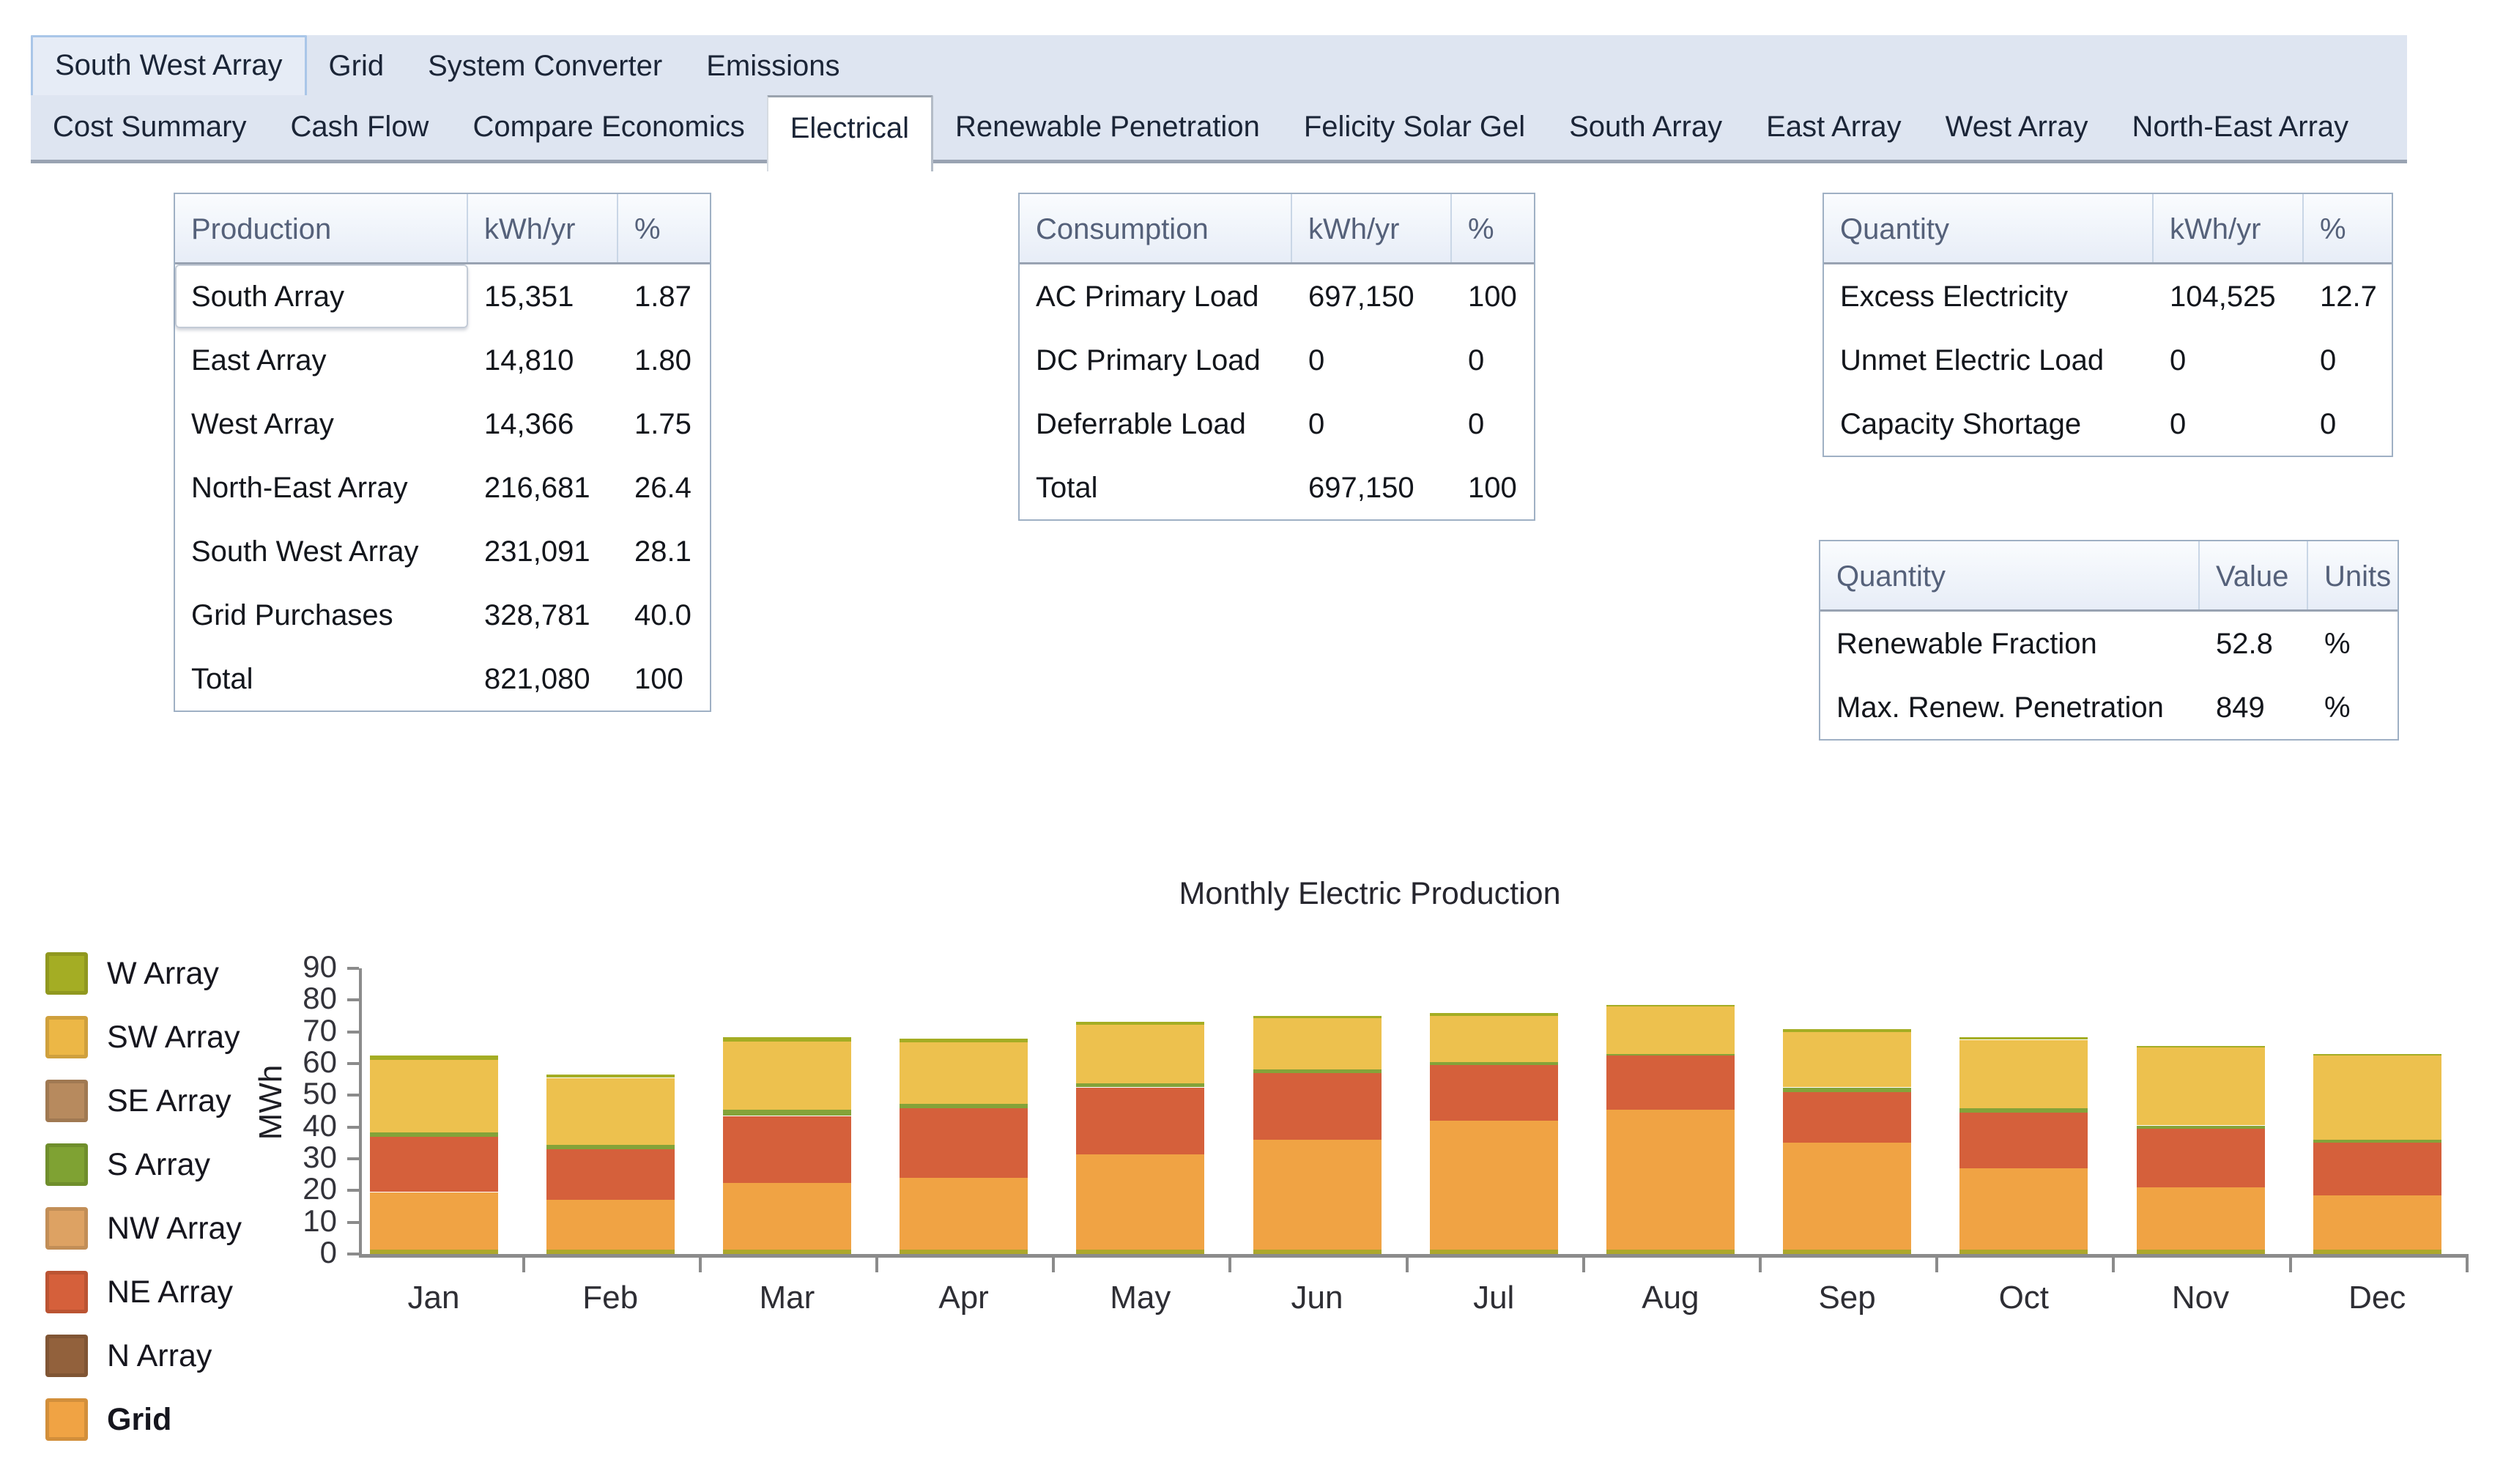 This screenshot has height=1484, width=2503. What do you see at coordinates (964, 1106) in the screenshot?
I see `bar-segment-s-array` at bounding box center [964, 1106].